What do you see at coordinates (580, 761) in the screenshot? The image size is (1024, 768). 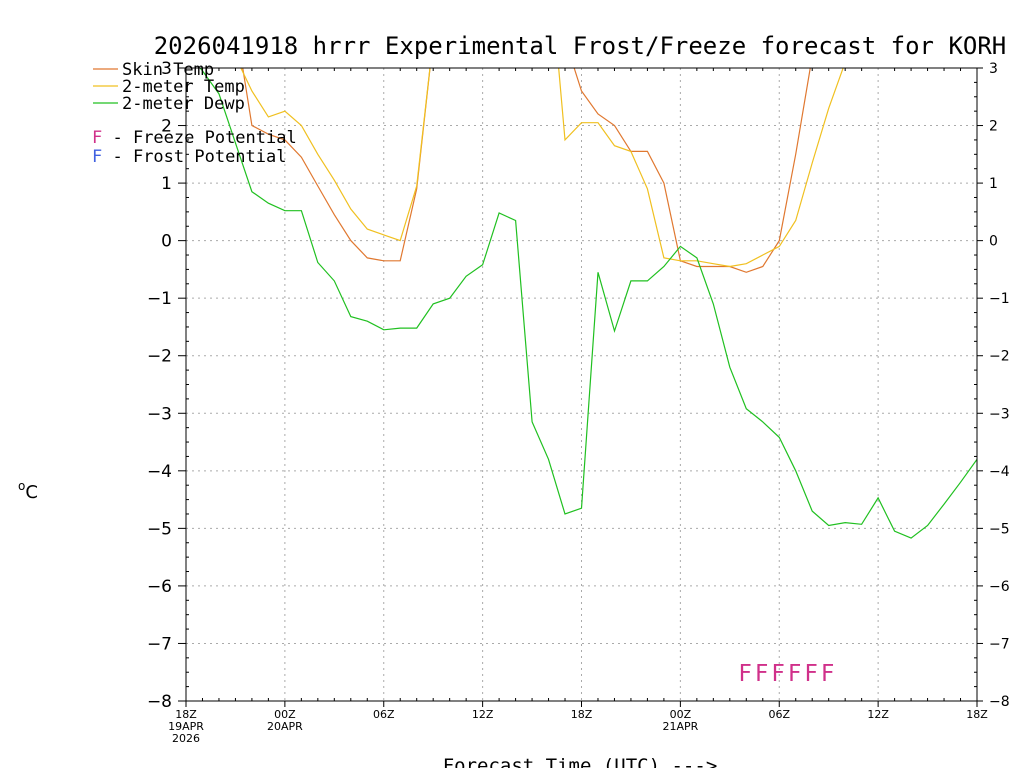 I see `x-axis-label: Forecast Time (UTC) --->` at bounding box center [580, 761].